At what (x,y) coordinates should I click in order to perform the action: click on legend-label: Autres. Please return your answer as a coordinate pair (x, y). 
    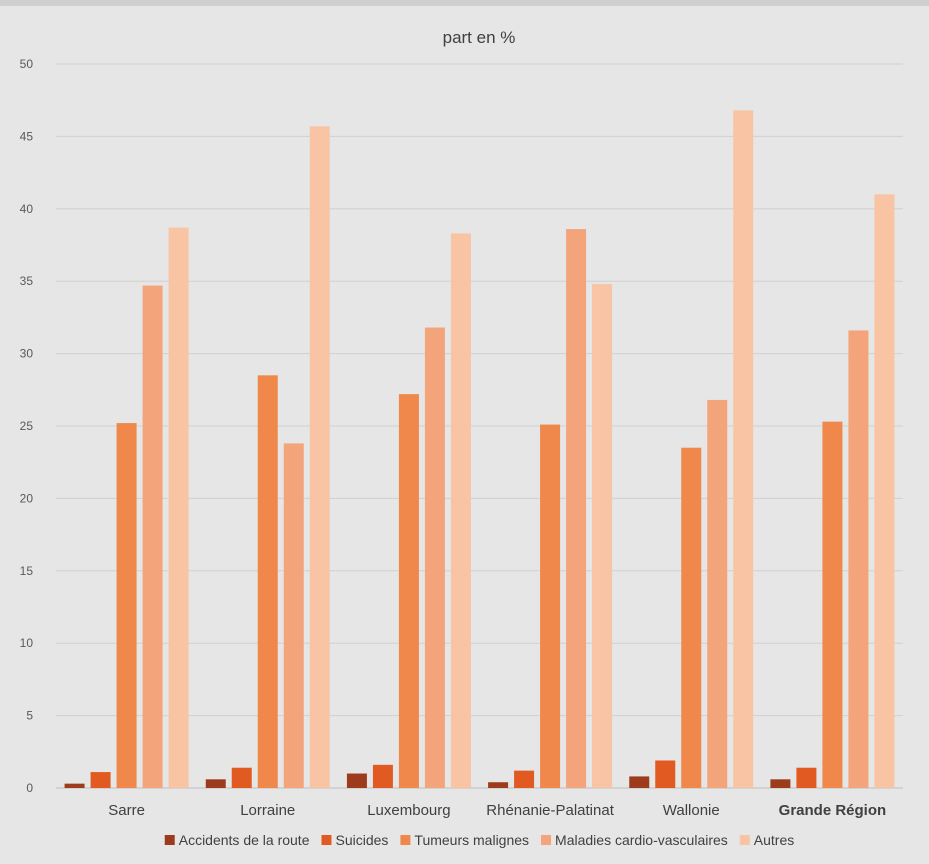
    Looking at the image, I should click on (774, 840).